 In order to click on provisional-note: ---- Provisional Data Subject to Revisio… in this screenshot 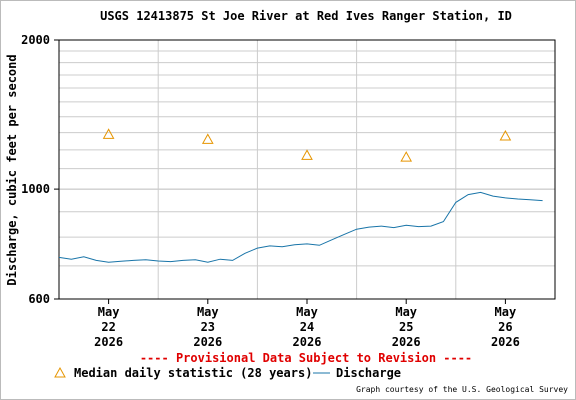, I will do `click(306, 358)`.